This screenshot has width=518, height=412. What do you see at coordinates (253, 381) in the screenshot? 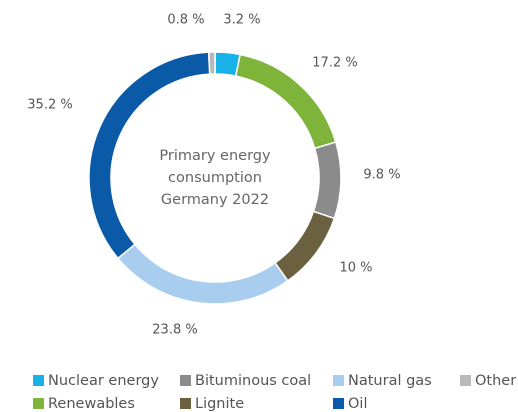
I see `legend-label: Bituminous coal` at bounding box center [253, 381].